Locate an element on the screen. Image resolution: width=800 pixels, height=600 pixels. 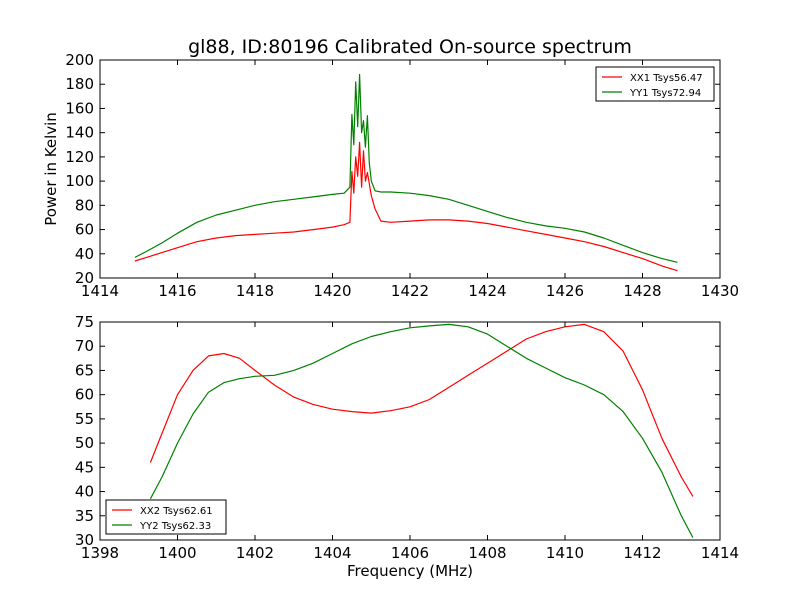
x-axis-label: Frequency (MHz) is located at coordinates (410, 571).